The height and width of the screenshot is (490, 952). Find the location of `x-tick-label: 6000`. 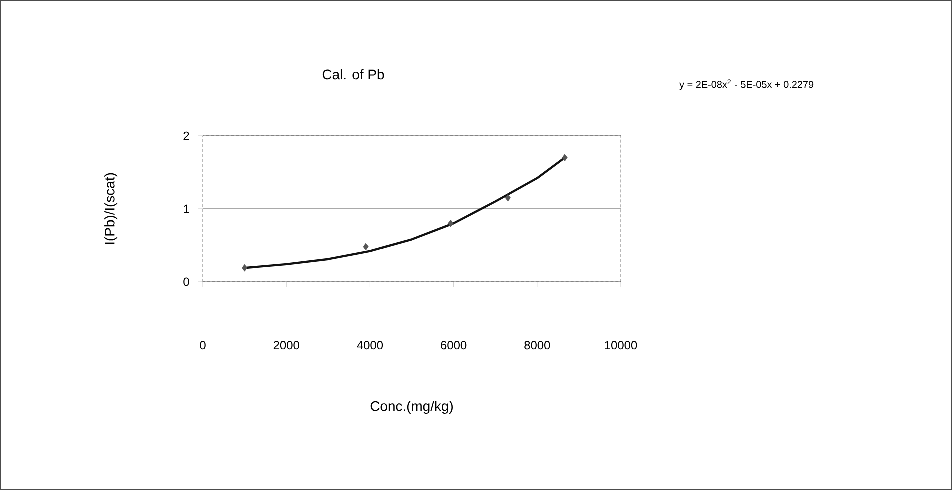

x-tick-label: 6000 is located at coordinates (454, 345).